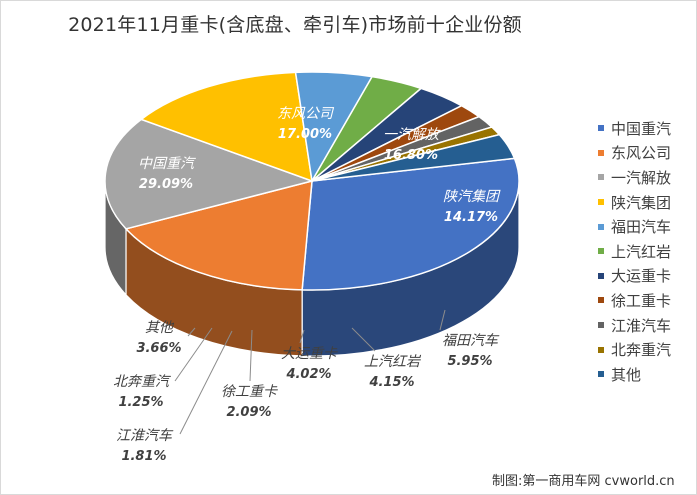  I want to click on slice-value-江淮汽车: 1.81%, so click(143, 456).